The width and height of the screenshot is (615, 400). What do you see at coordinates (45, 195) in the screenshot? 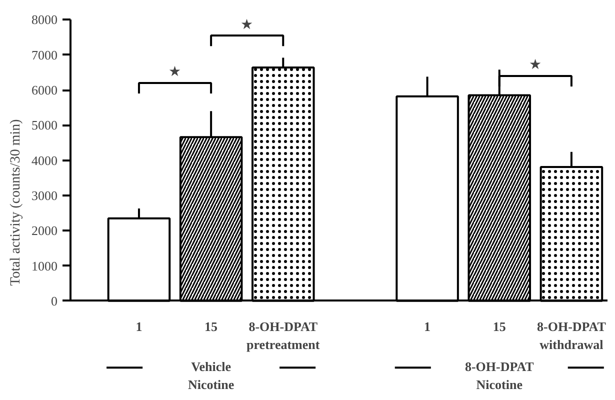
I see `y-tick-label: 3000` at bounding box center [45, 195].